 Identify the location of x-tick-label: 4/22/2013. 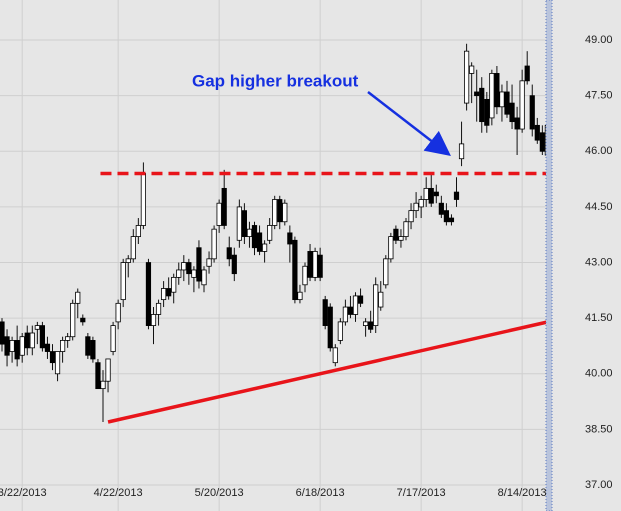
(118, 493).